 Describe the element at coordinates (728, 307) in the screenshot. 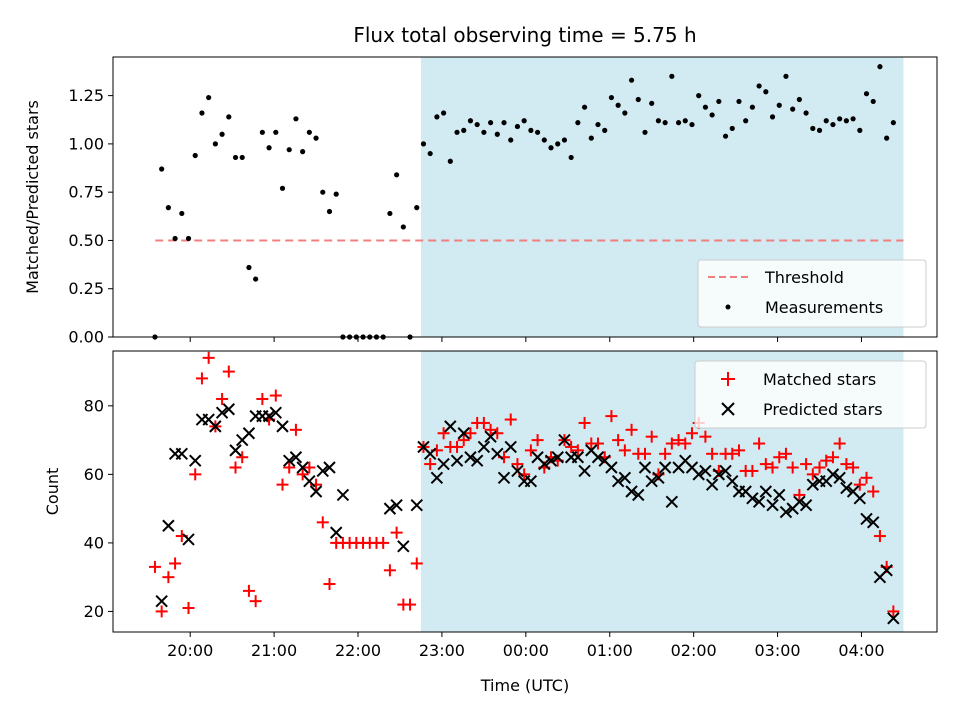

I see `legend-measurements-swatch` at that location.